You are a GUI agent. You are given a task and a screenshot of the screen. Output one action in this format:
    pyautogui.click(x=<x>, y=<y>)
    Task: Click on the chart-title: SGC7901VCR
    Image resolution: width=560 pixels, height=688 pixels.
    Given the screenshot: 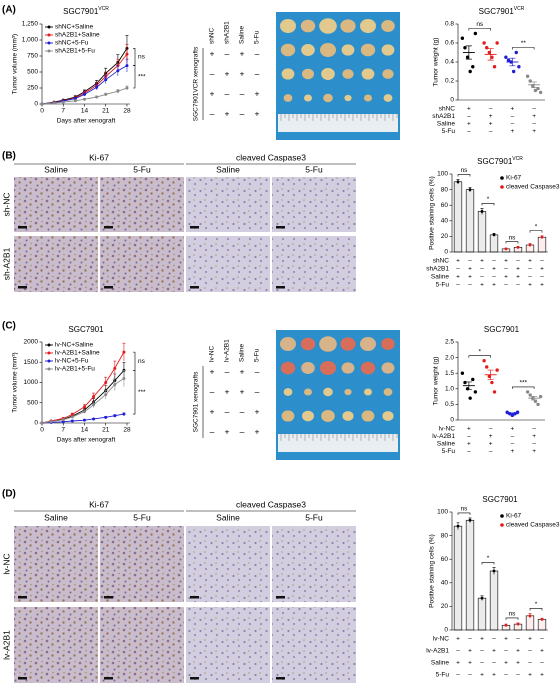 What is the action you would take?
    pyautogui.click(x=86, y=11)
    